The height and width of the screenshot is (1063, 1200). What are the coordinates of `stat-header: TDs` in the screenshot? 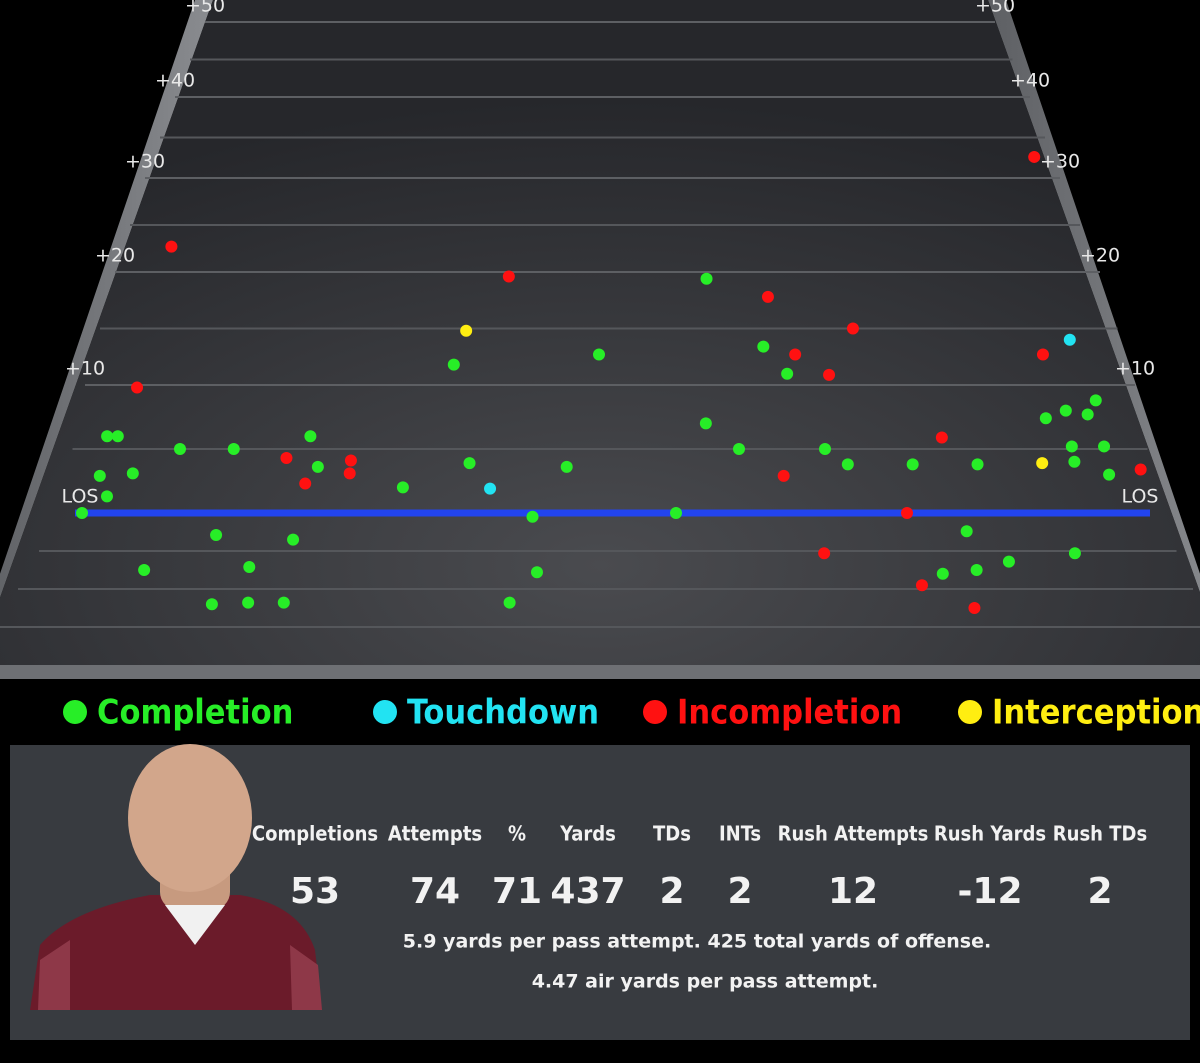 It's located at (672, 834).